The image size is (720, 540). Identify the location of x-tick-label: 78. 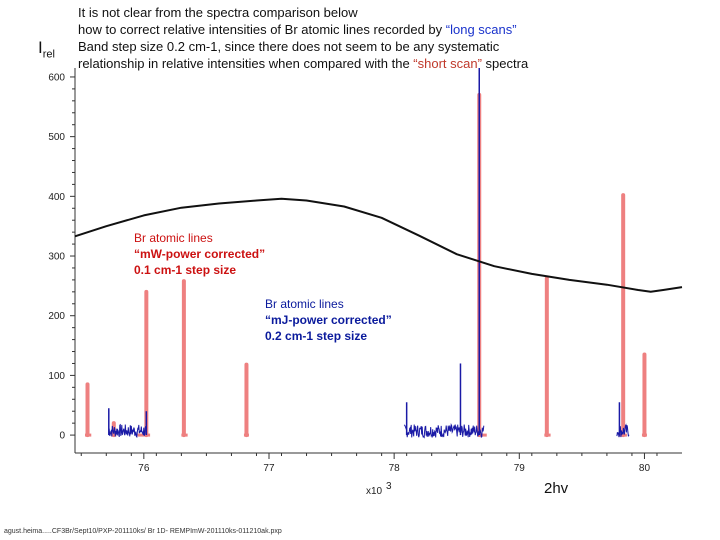
(395, 468).